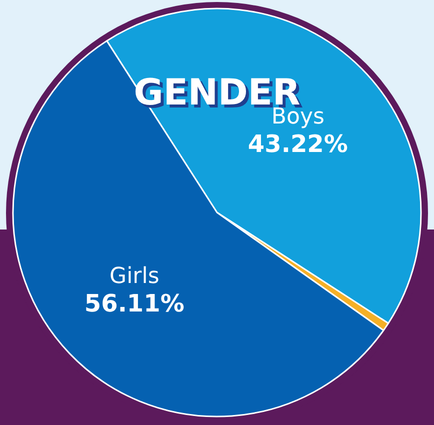 The width and height of the screenshot is (434, 425). I want to click on slice-label: Girls, so click(135, 277).